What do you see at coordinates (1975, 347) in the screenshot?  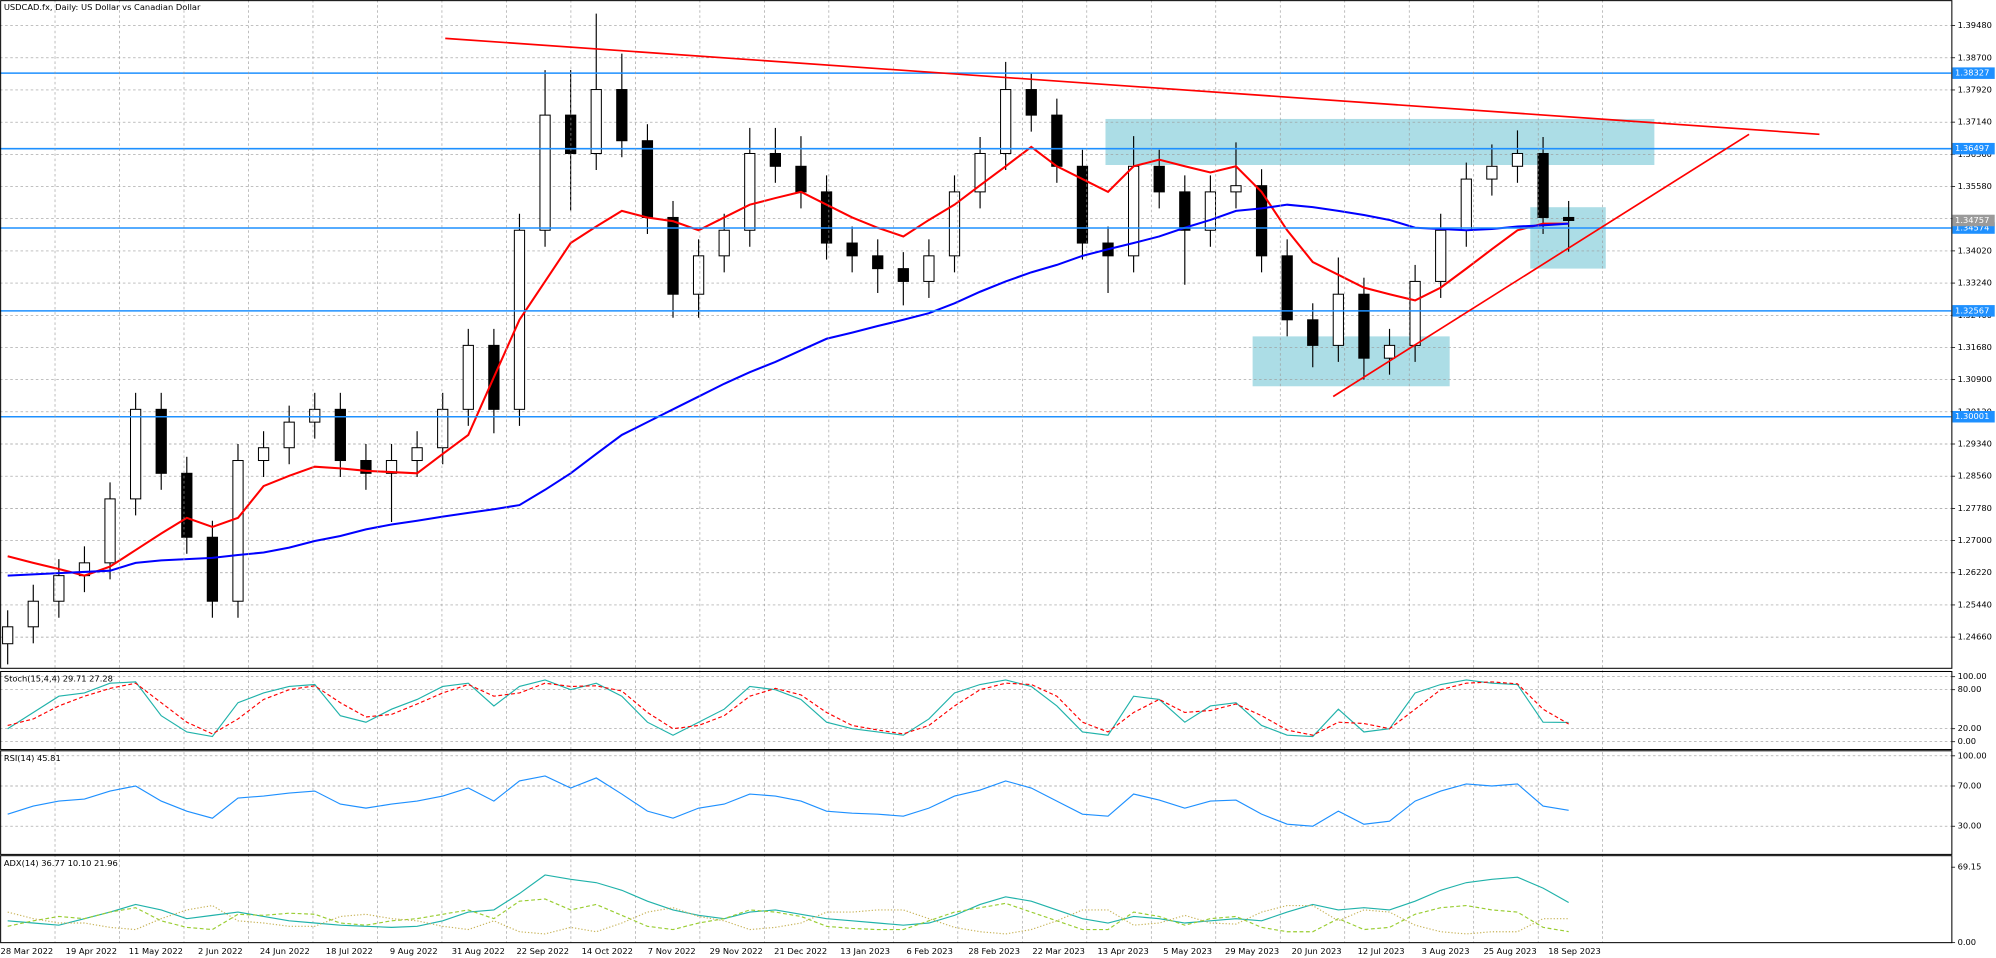 I see `y-tick-label: 1.31680` at bounding box center [1975, 347].